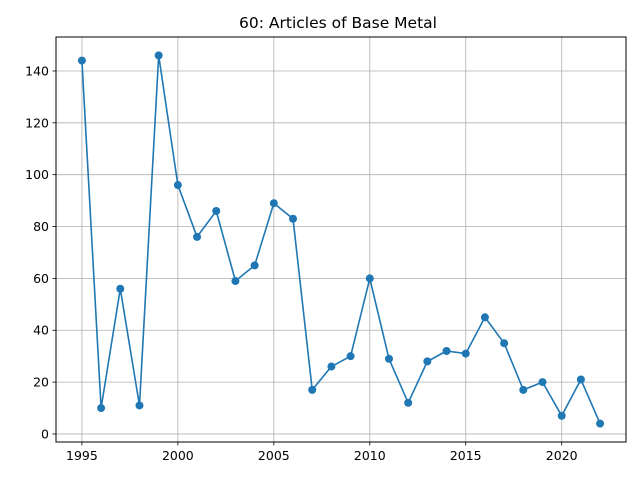 This screenshot has width=640, height=480. What do you see at coordinates (37, 70) in the screenshot?
I see `y-tick-label: 140` at bounding box center [37, 70].